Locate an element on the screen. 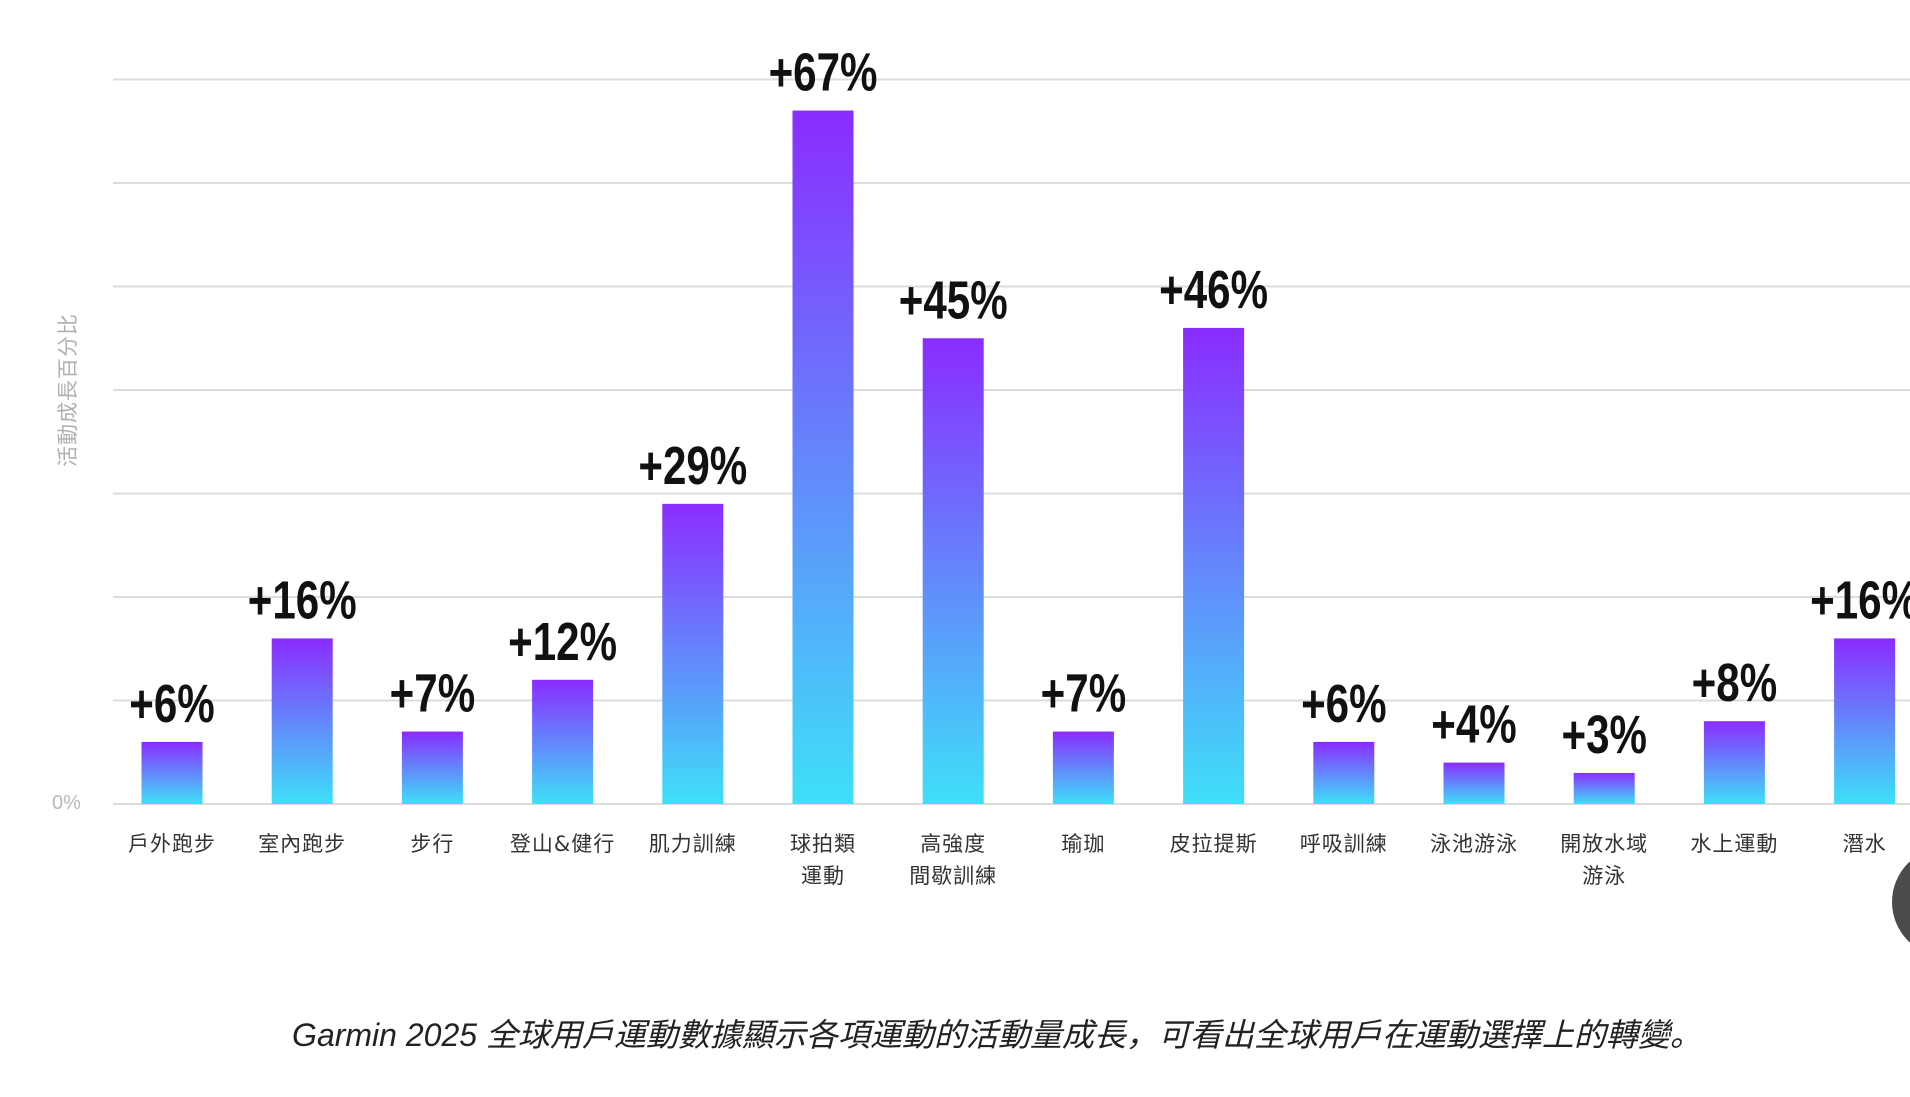  data-label: +3% is located at coordinates (1603, 735).